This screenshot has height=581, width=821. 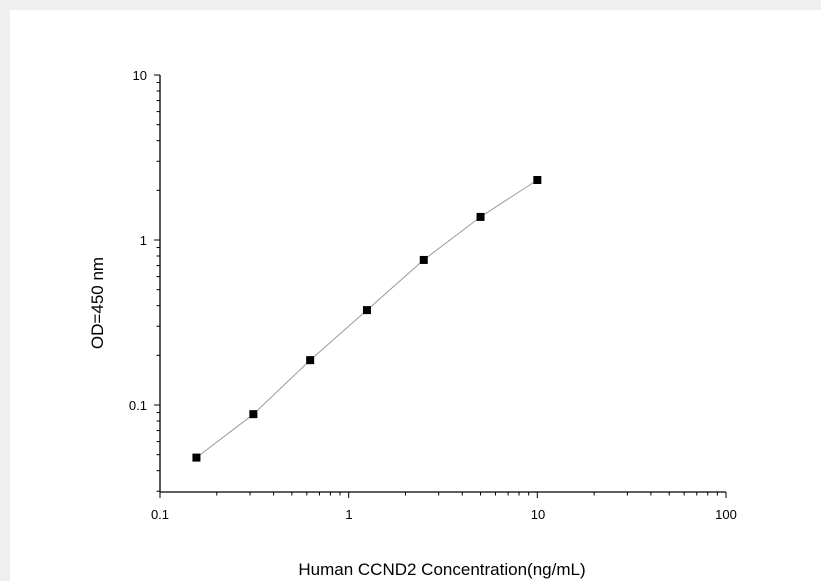 What do you see at coordinates (726, 514) in the screenshot?
I see `x-tick-label: 100` at bounding box center [726, 514].